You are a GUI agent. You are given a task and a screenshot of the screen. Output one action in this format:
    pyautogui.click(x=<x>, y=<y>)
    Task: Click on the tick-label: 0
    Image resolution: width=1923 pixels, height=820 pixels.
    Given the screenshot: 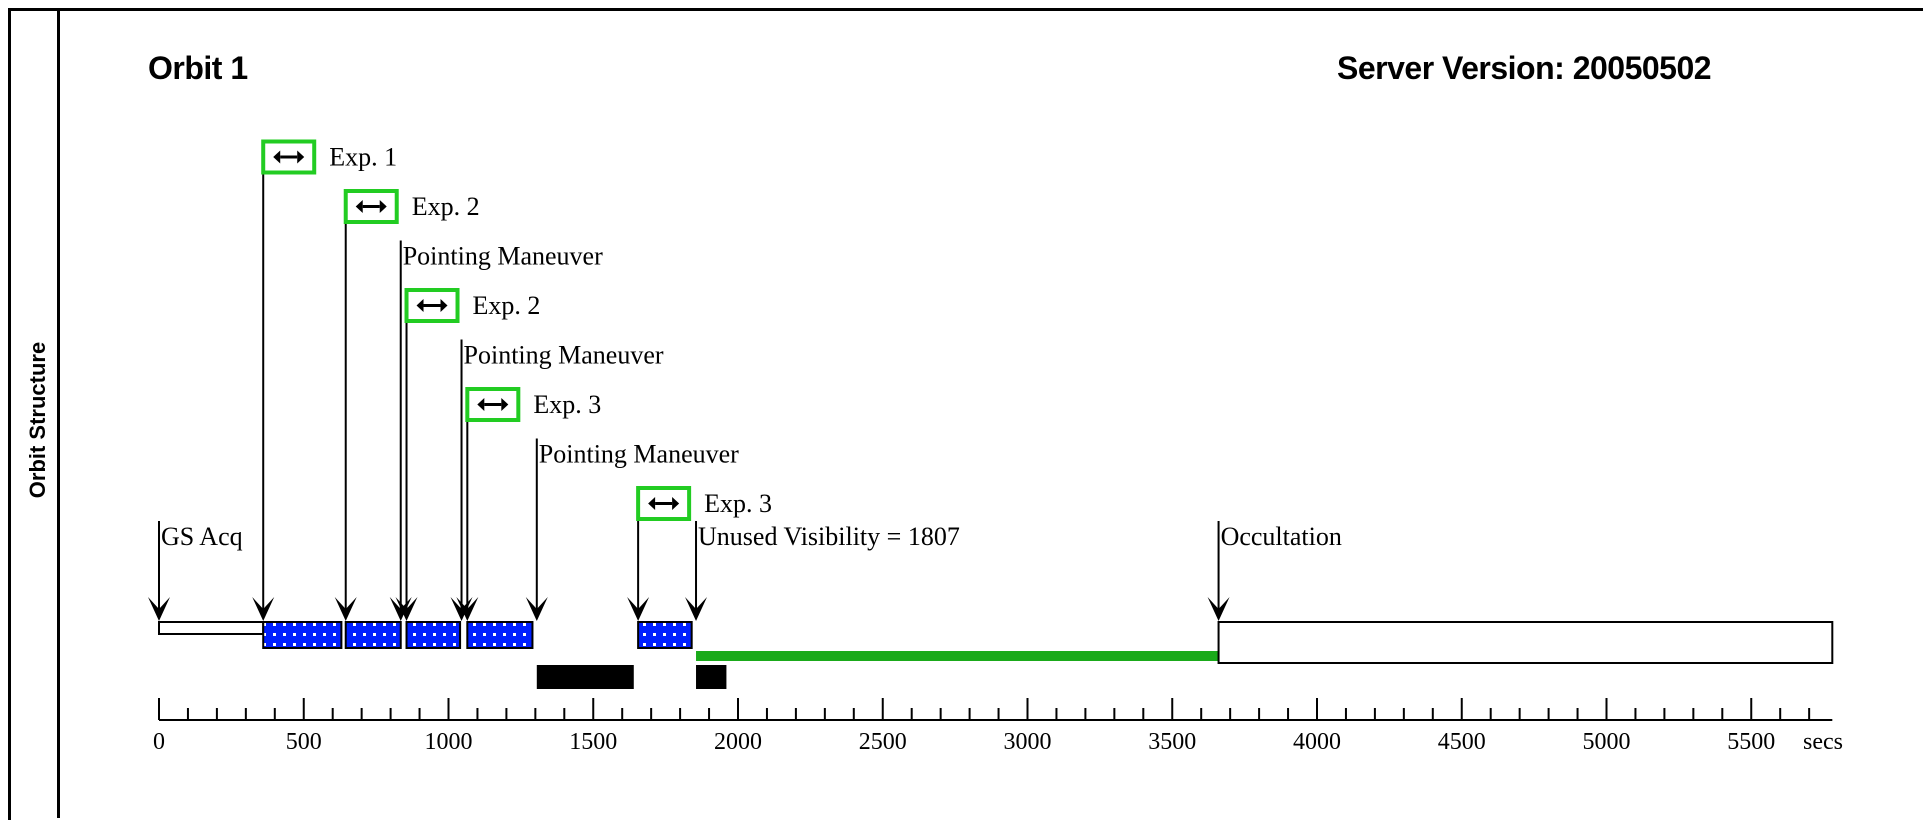 What is the action you would take?
    pyautogui.click(x=159, y=742)
    